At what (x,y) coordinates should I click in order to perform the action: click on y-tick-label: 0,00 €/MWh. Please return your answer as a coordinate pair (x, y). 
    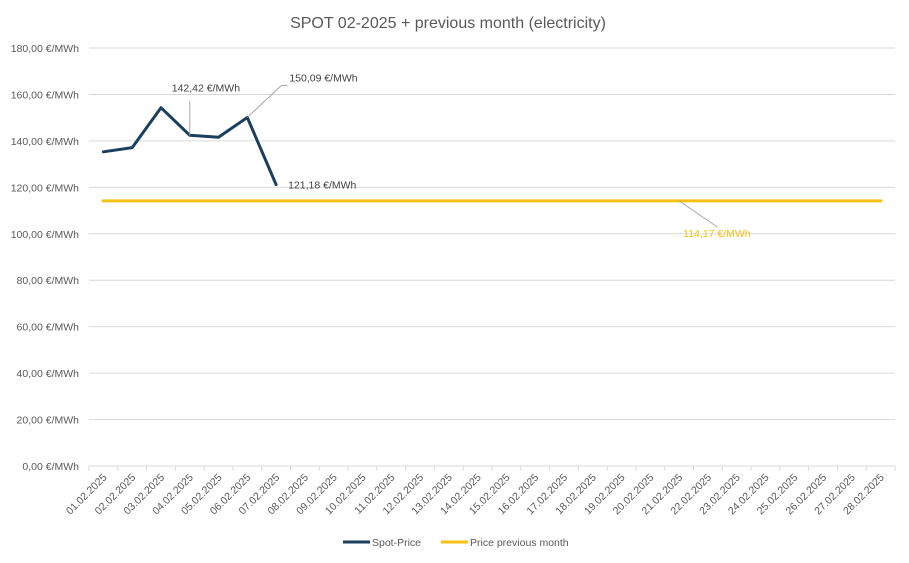
    Looking at the image, I should click on (50, 467).